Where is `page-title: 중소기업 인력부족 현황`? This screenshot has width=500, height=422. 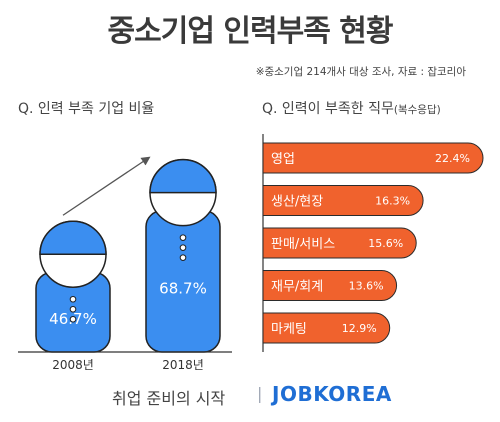
page-title: 중소기업 인력부족 현황 is located at coordinates (250, 31).